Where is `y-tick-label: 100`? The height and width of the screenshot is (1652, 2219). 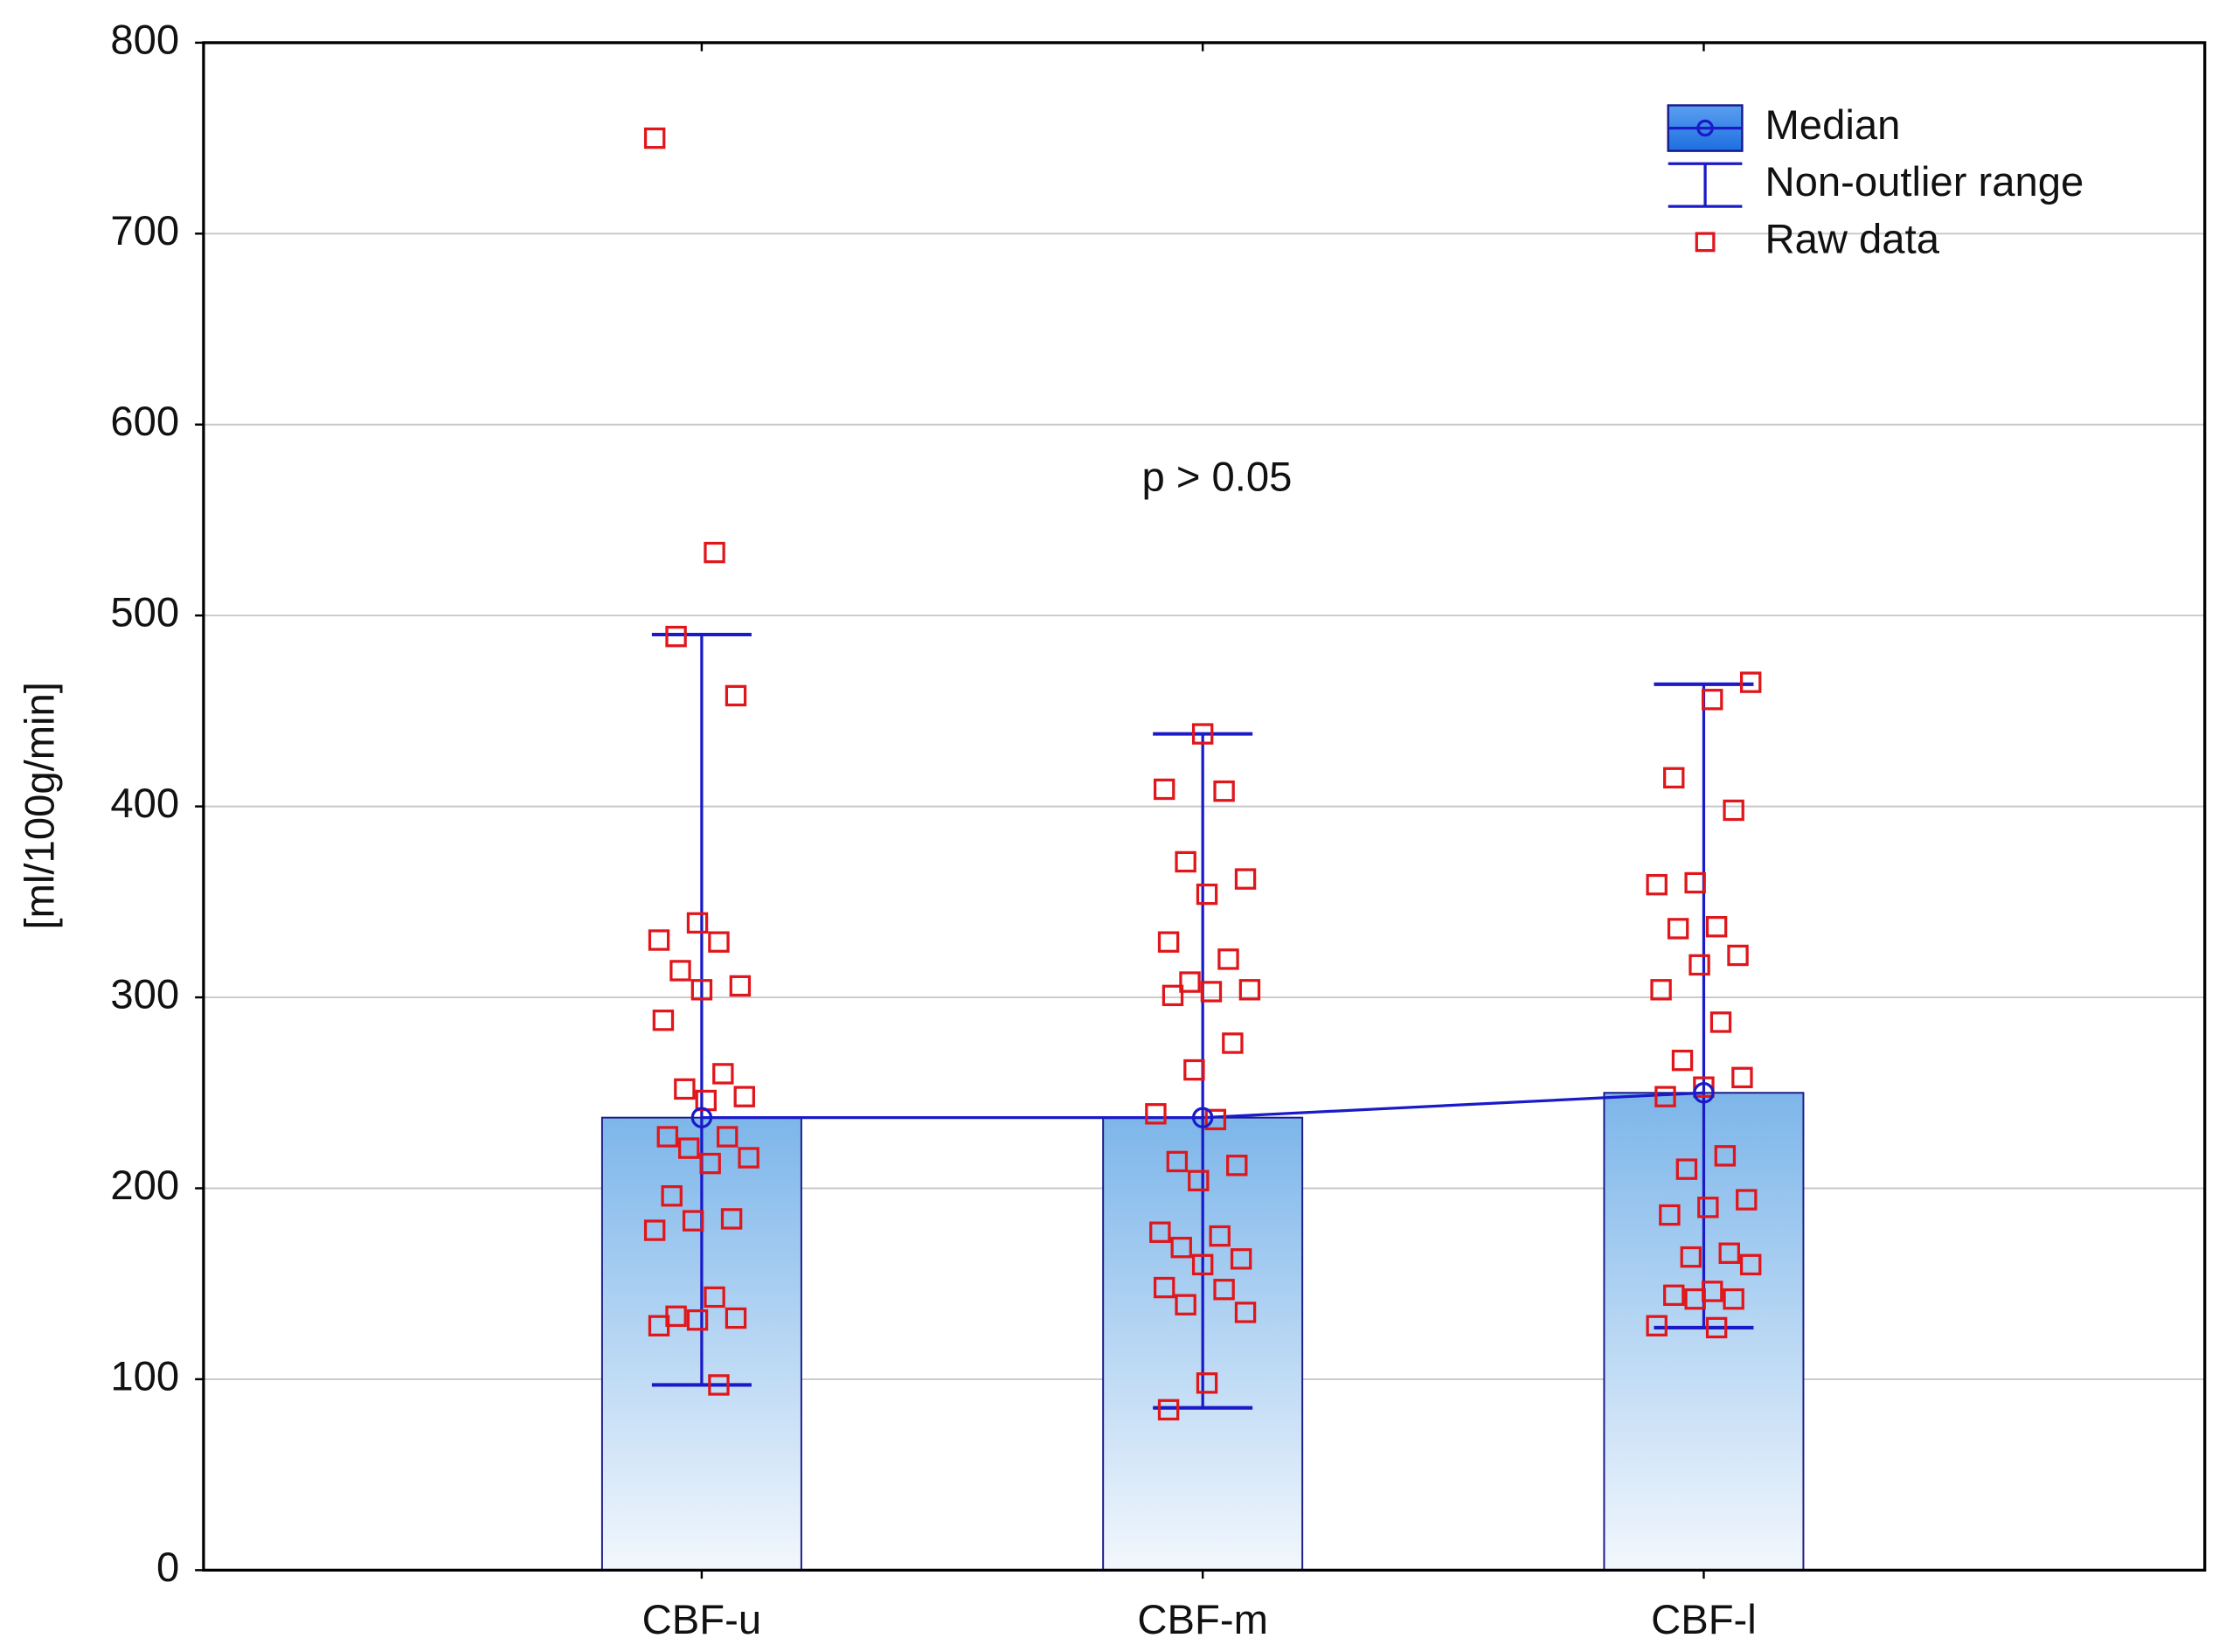
y-tick-label: 100 is located at coordinates (145, 1376).